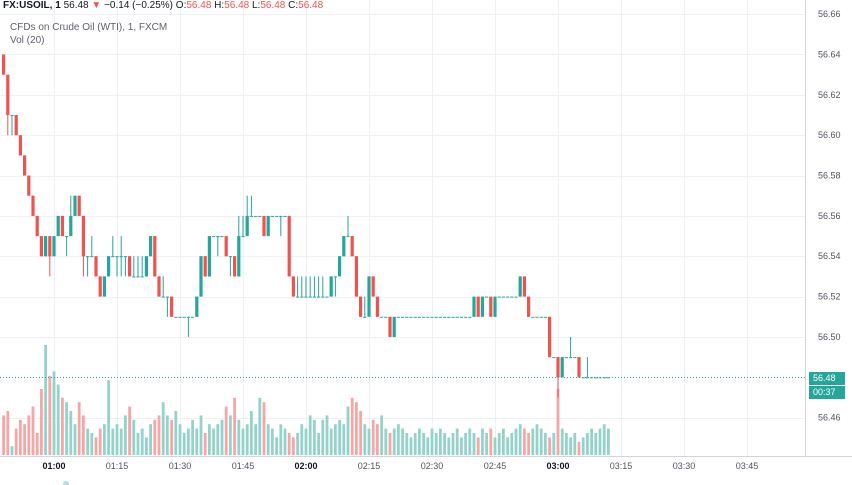  What do you see at coordinates (827, 378) in the screenshot?
I see `last-price-badge: 56.48` at bounding box center [827, 378].